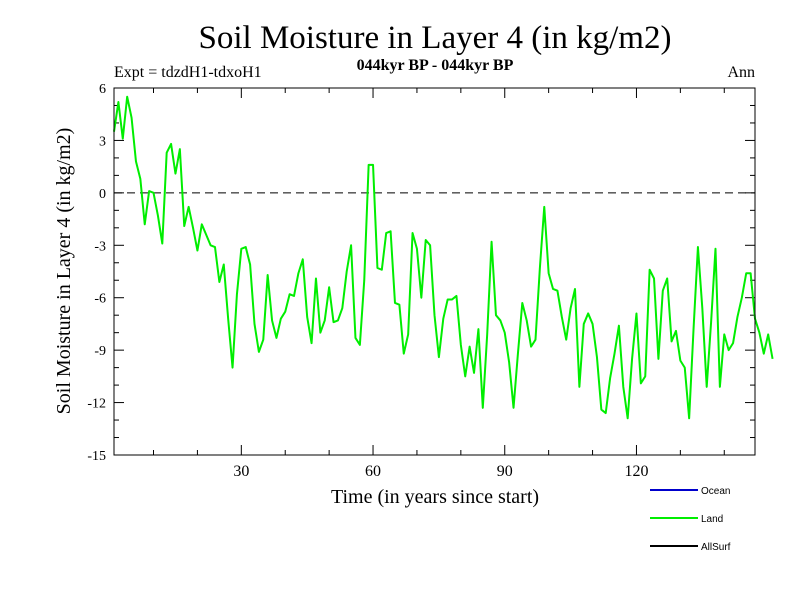  Describe the element at coordinates (64, 271) in the screenshot. I see `y-axis-label: Soil Moisture in Layer 4 (in kg/m2)` at that location.